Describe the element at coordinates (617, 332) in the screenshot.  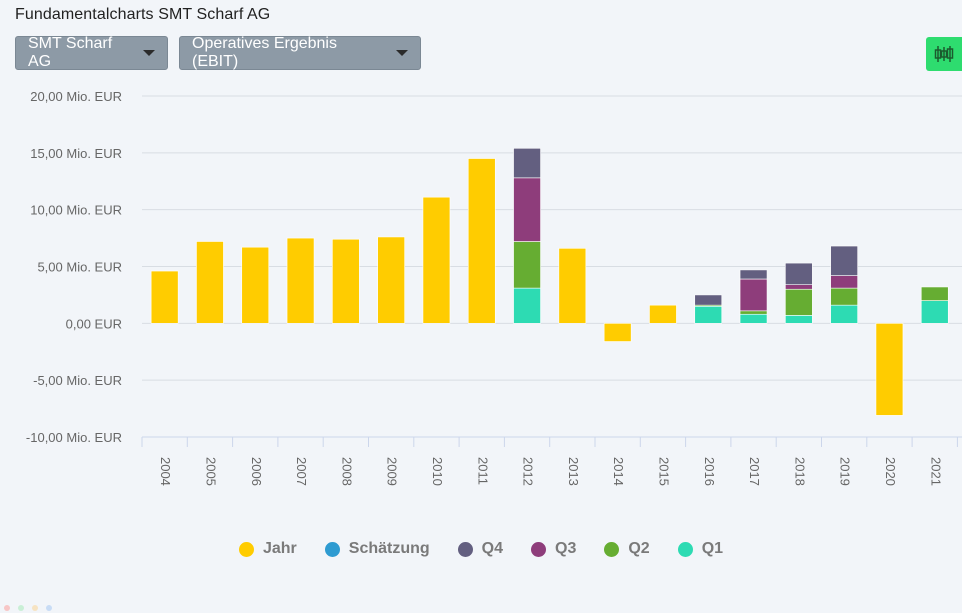
I see `bar-jahr-2014` at that location.